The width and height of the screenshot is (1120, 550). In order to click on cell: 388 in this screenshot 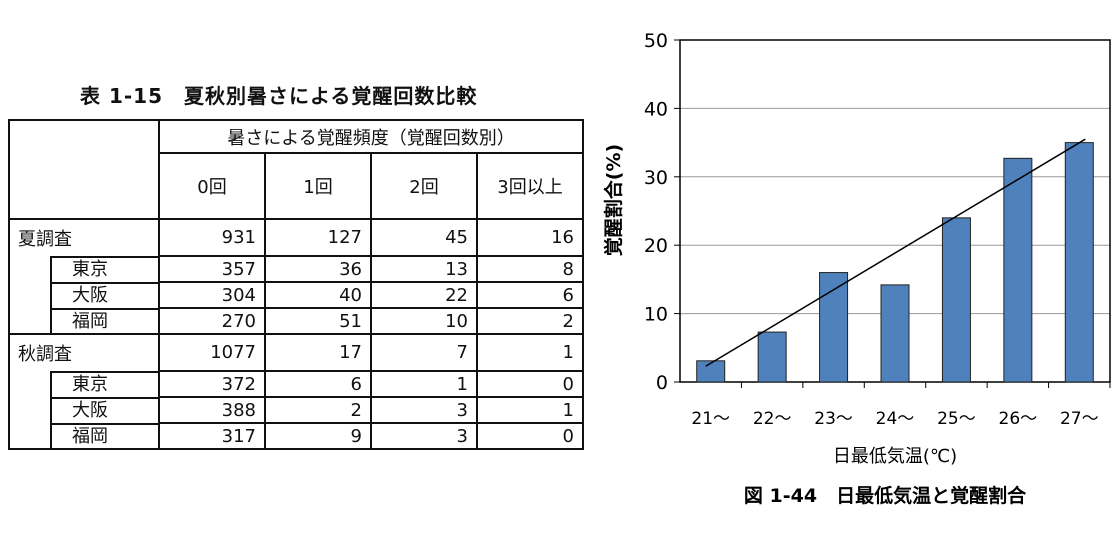, I will do `click(212, 410)`.